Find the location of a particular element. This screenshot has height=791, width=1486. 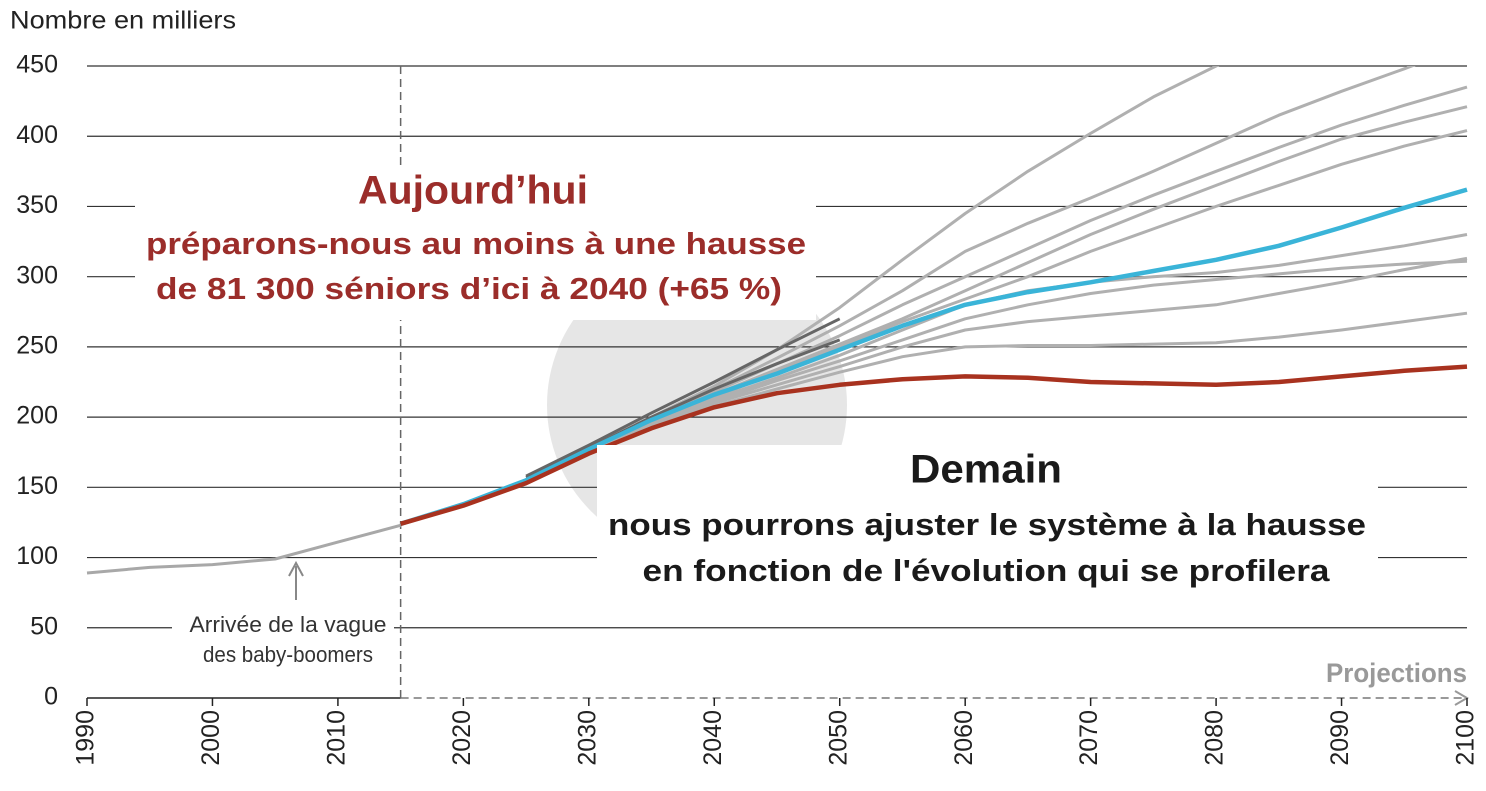

y-tick-label: 400 is located at coordinates (37, 135).